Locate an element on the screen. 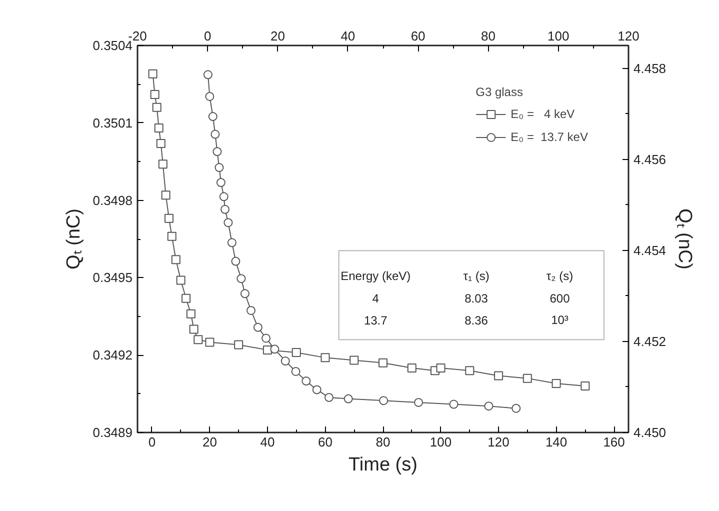 This screenshot has height=511, width=719. annotation: Energy (keV) is located at coordinates (375, 275).